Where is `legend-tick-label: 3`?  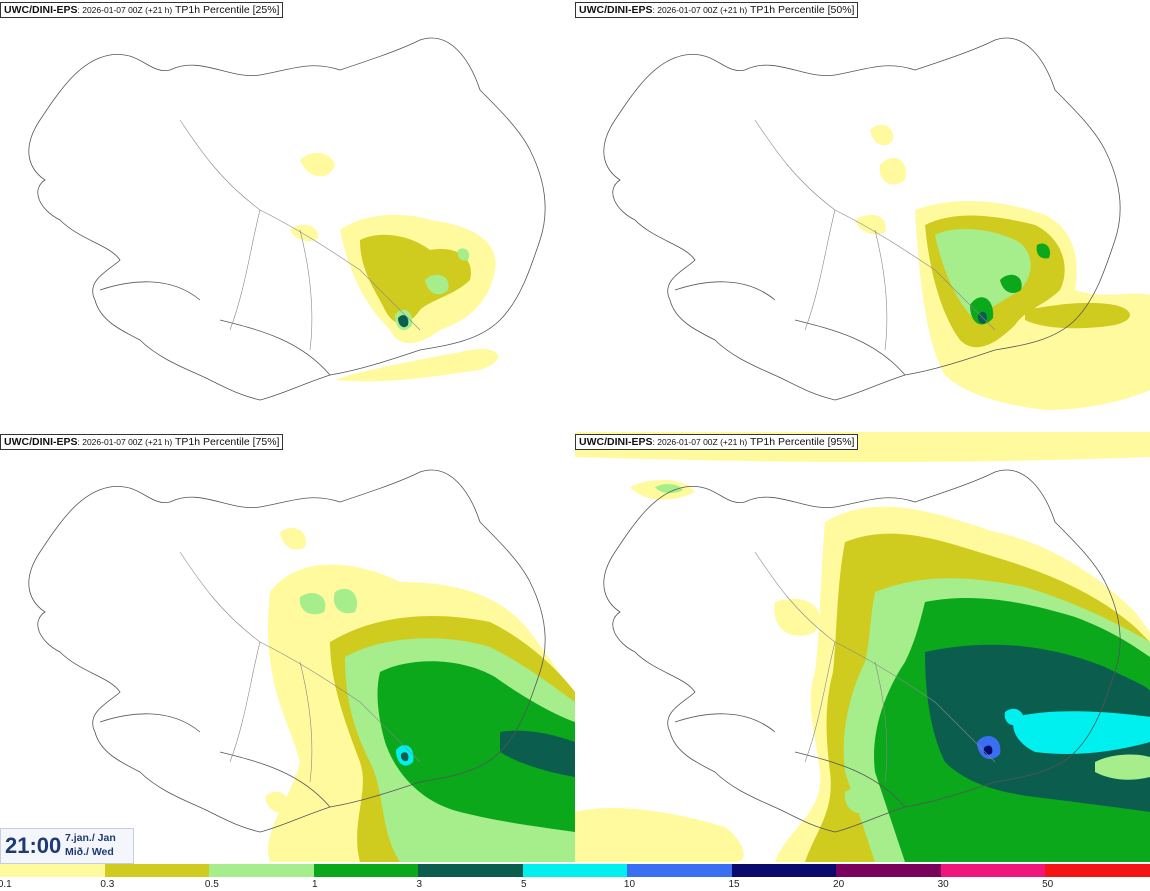
legend-tick-label: 3 is located at coordinates (419, 884).